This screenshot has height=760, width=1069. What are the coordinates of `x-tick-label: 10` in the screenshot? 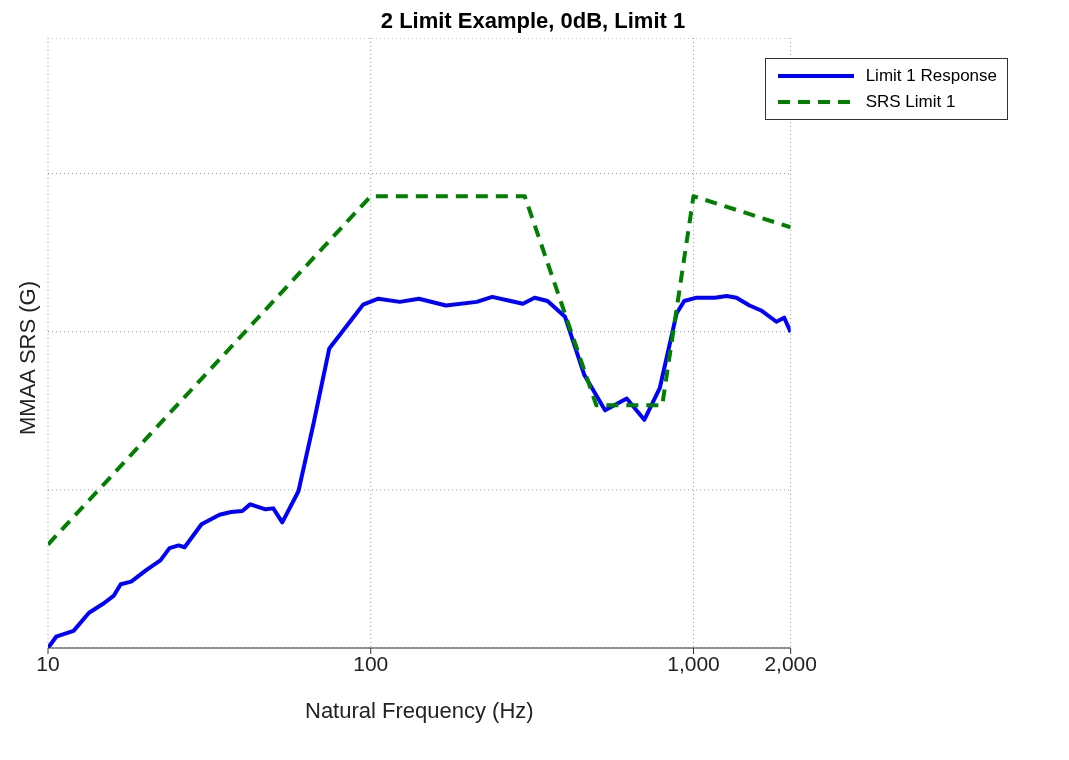 It's located at (48, 663).